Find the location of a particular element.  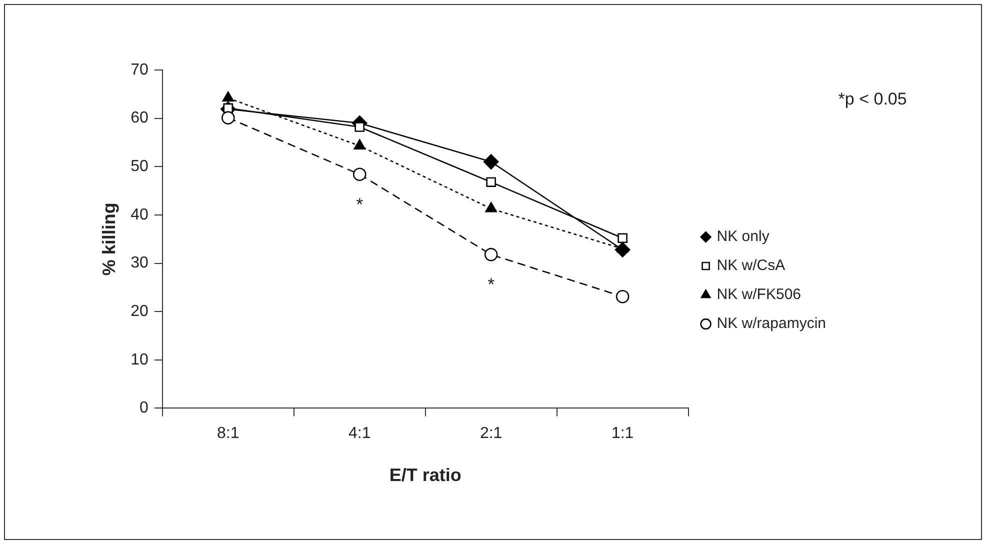

y-tick-label: 60 is located at coordinates (139, 118).